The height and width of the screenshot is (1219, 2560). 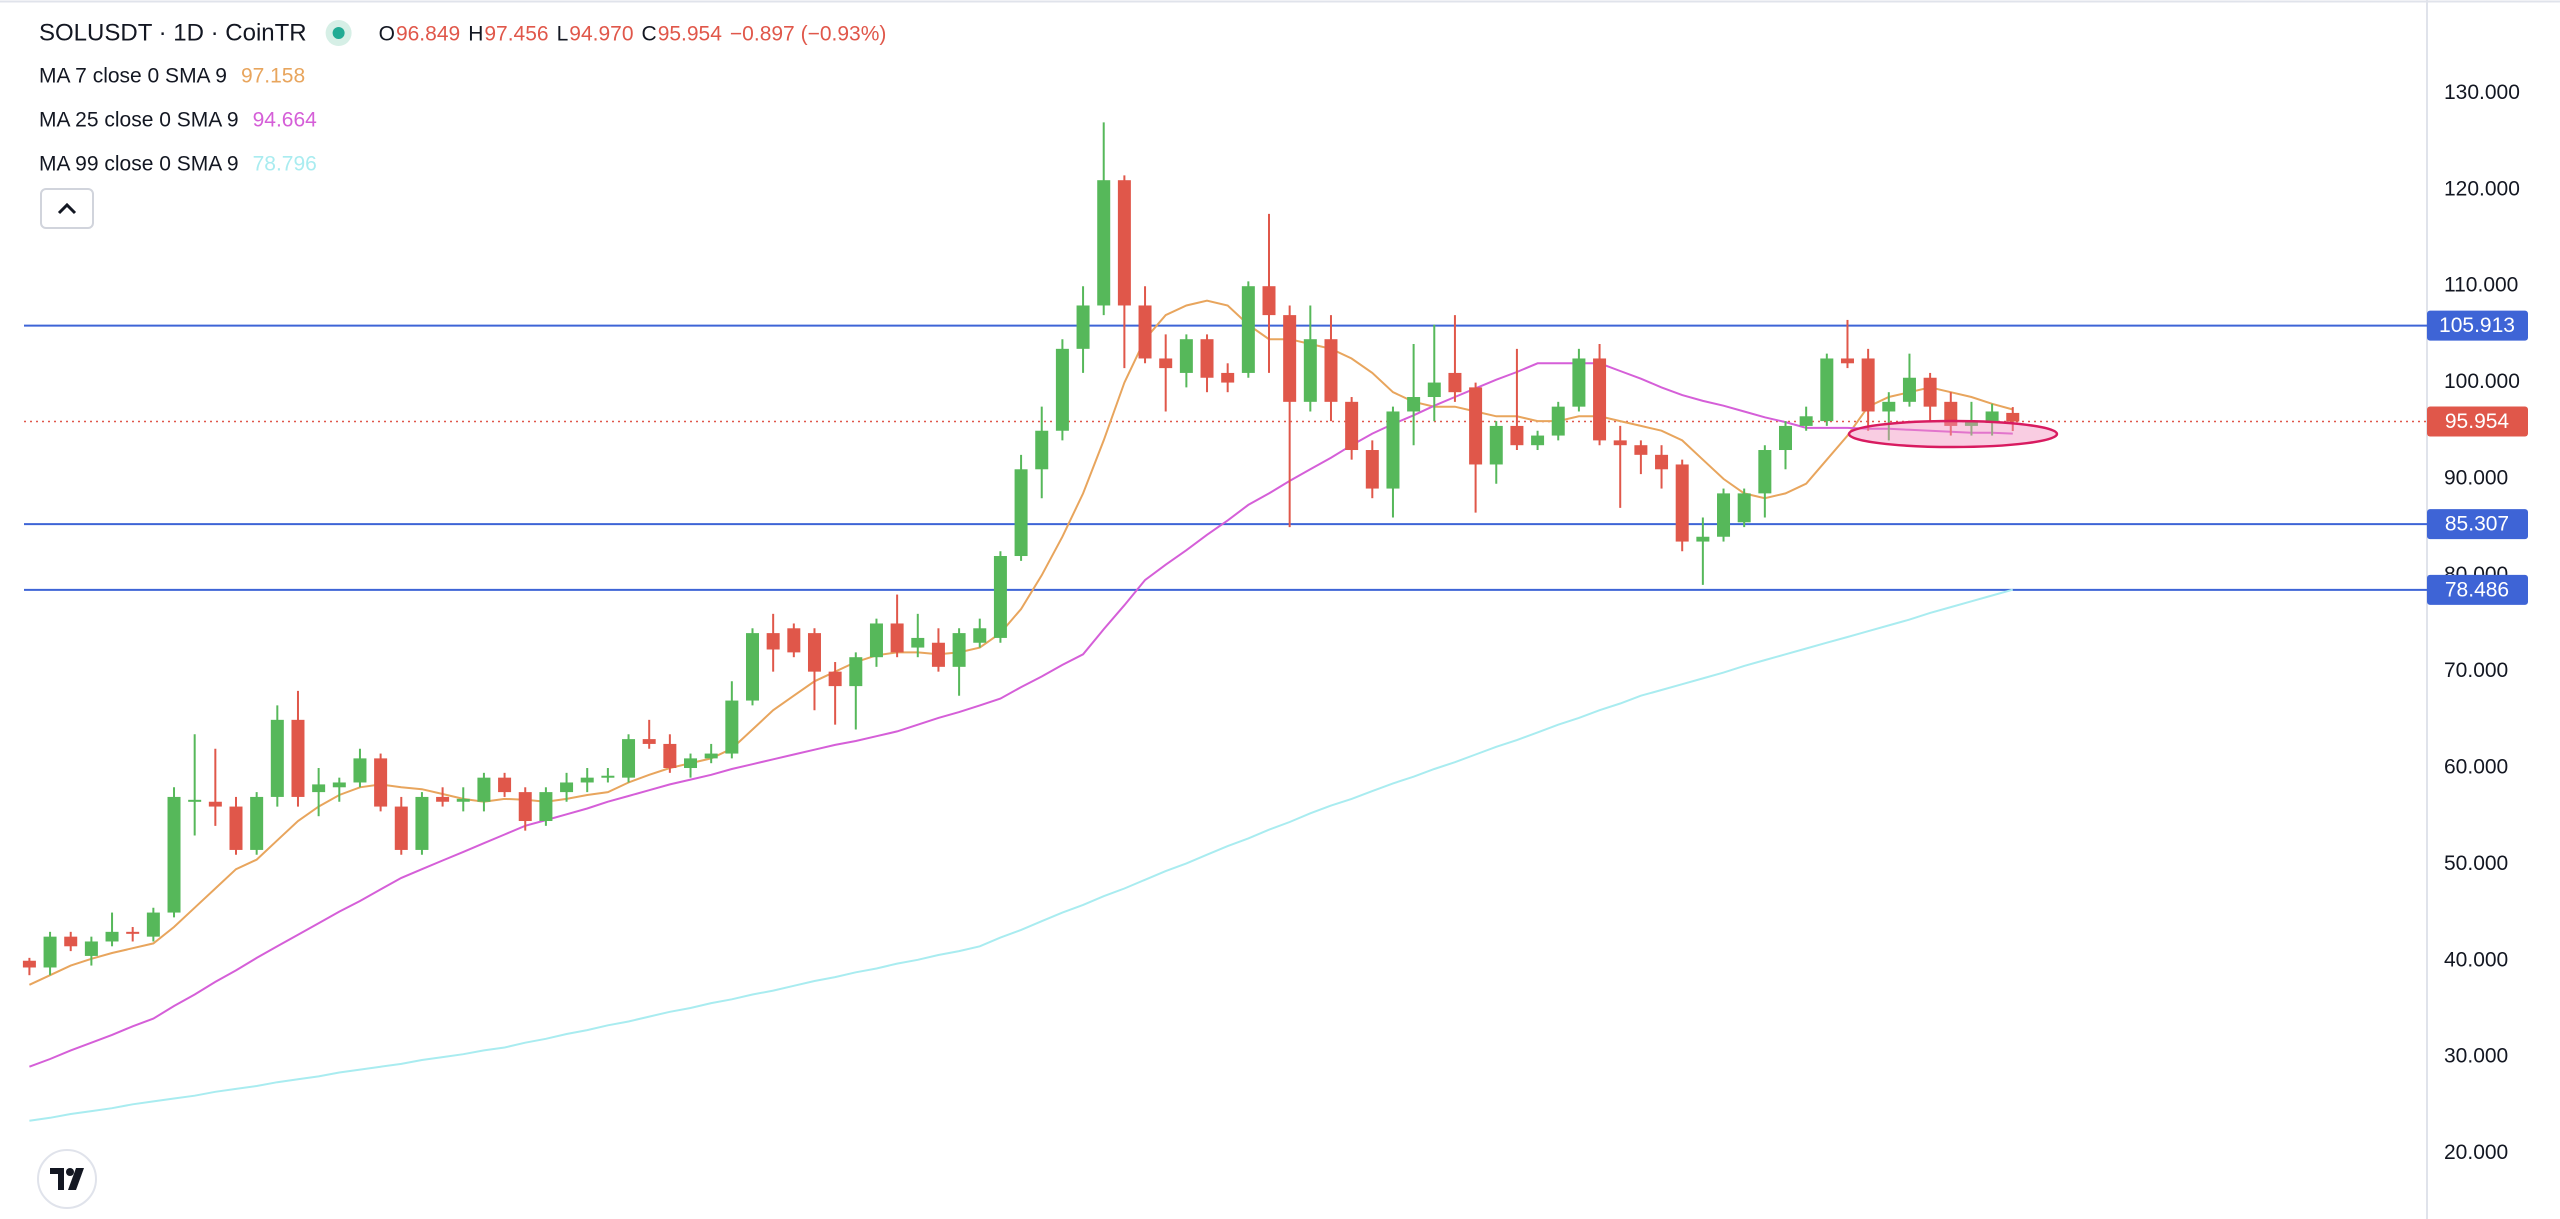 I want to click on collapse-button, so click(x=67, y=208).